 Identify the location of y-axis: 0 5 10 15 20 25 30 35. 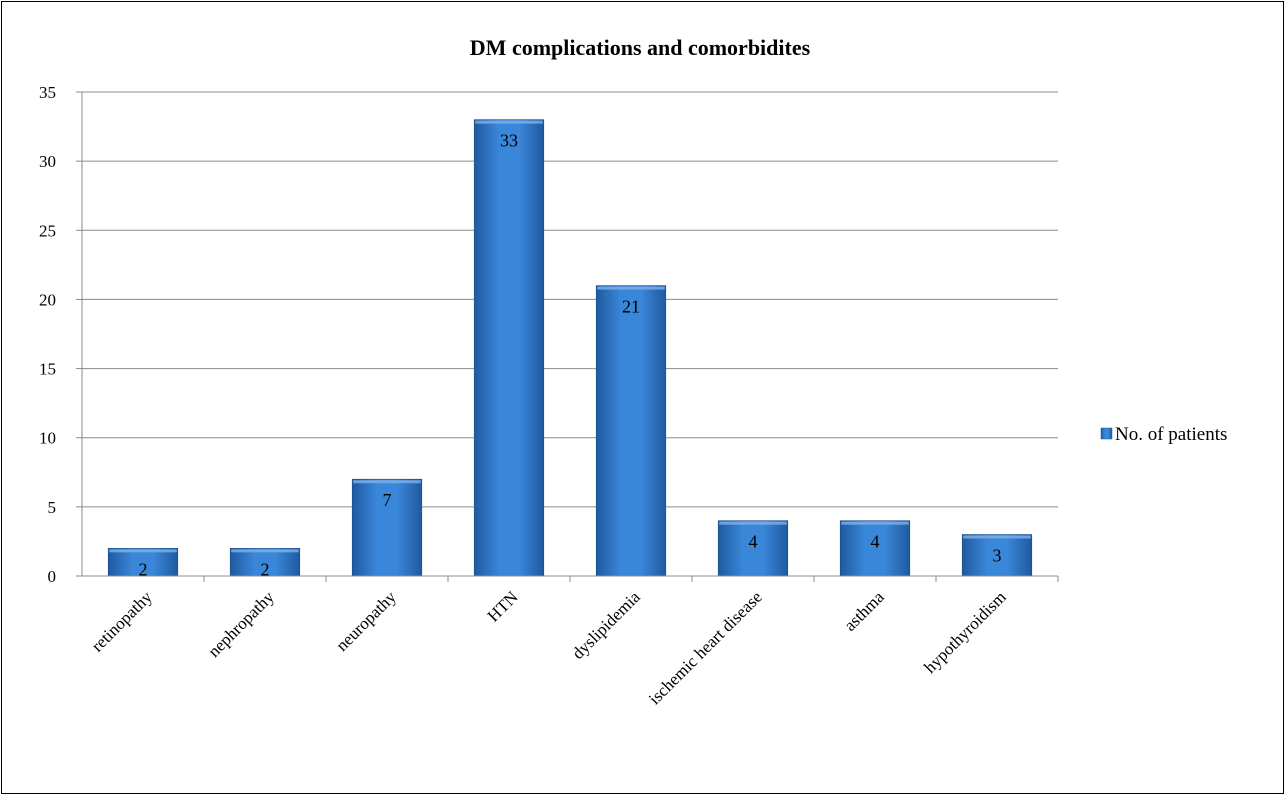
(61, 334).